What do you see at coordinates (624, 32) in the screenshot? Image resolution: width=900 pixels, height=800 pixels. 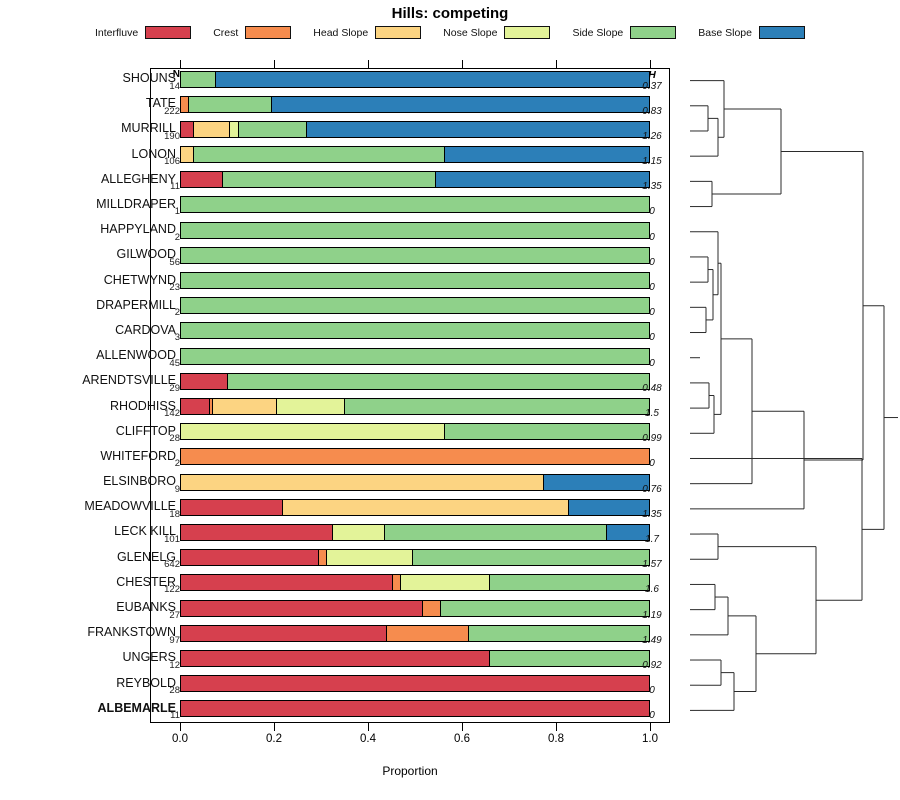 I see `legend-item-side-slope: Side Slope` at bounding box center [624, 32].